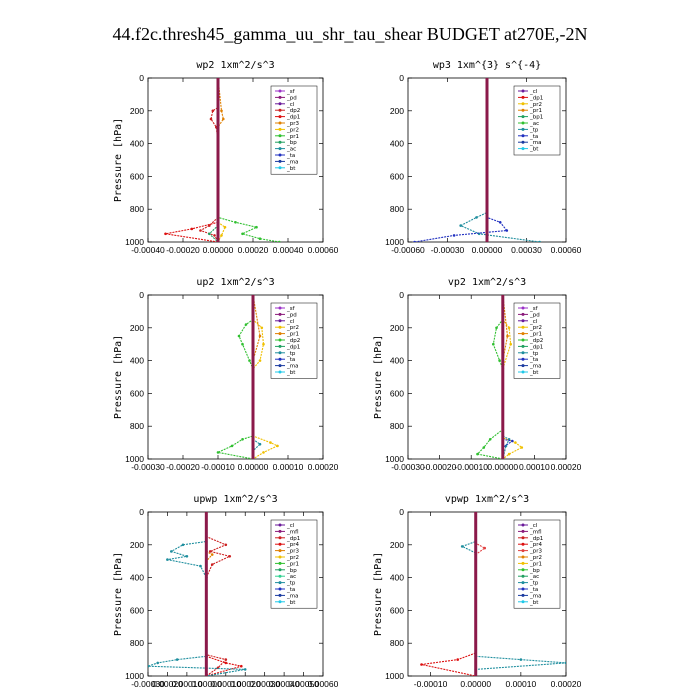  Describe the element at coordinates (535, 532) in the screenshot. I see `legend-label: _mfl` at that location.